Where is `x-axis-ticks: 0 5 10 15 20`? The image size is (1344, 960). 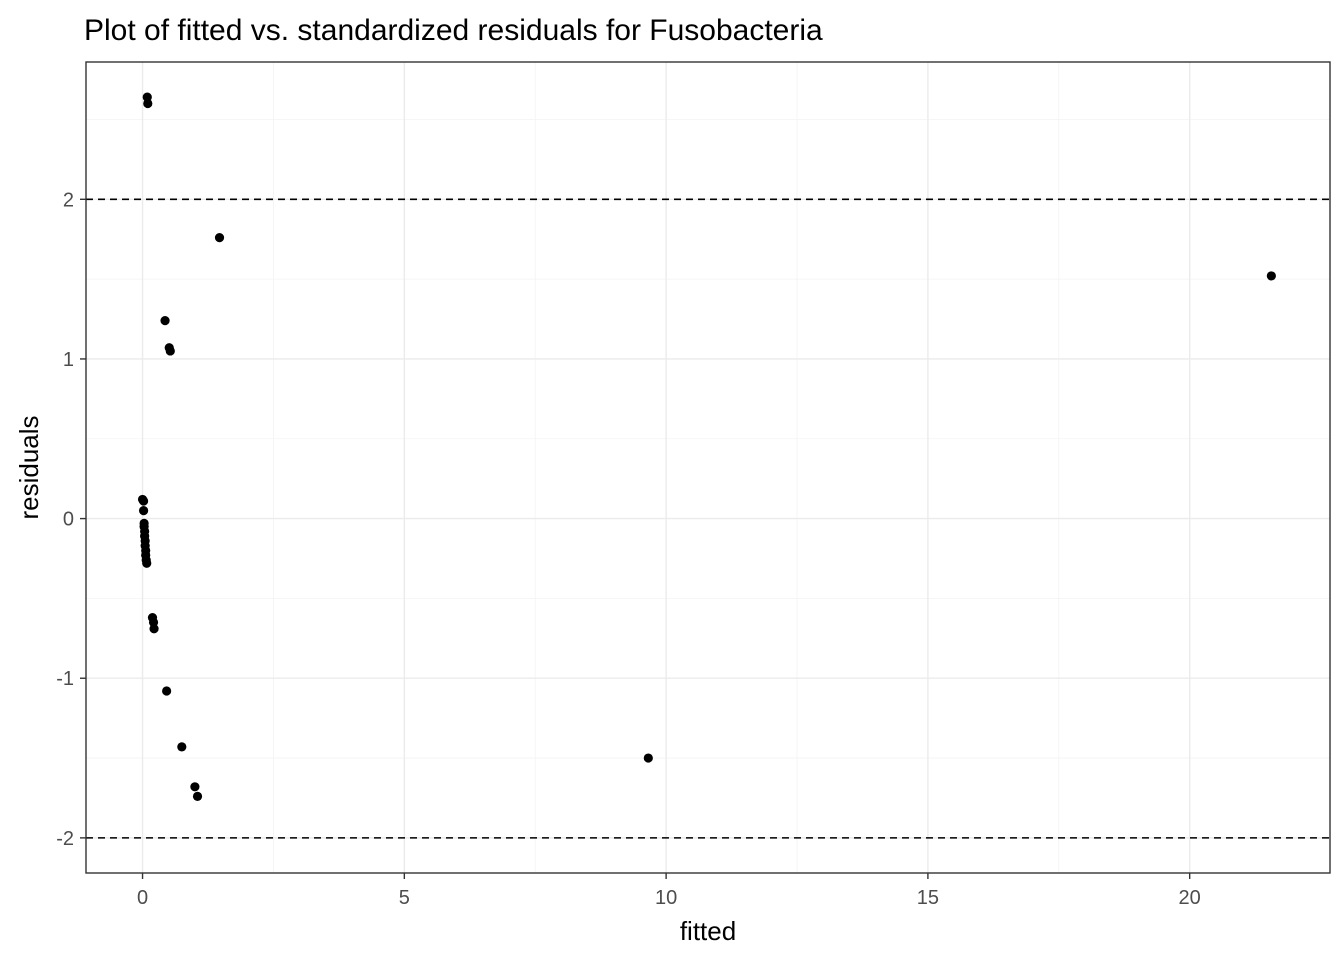
x-axis-ticks: 0 5 10 15 20 is located at coordinates (669, 891).